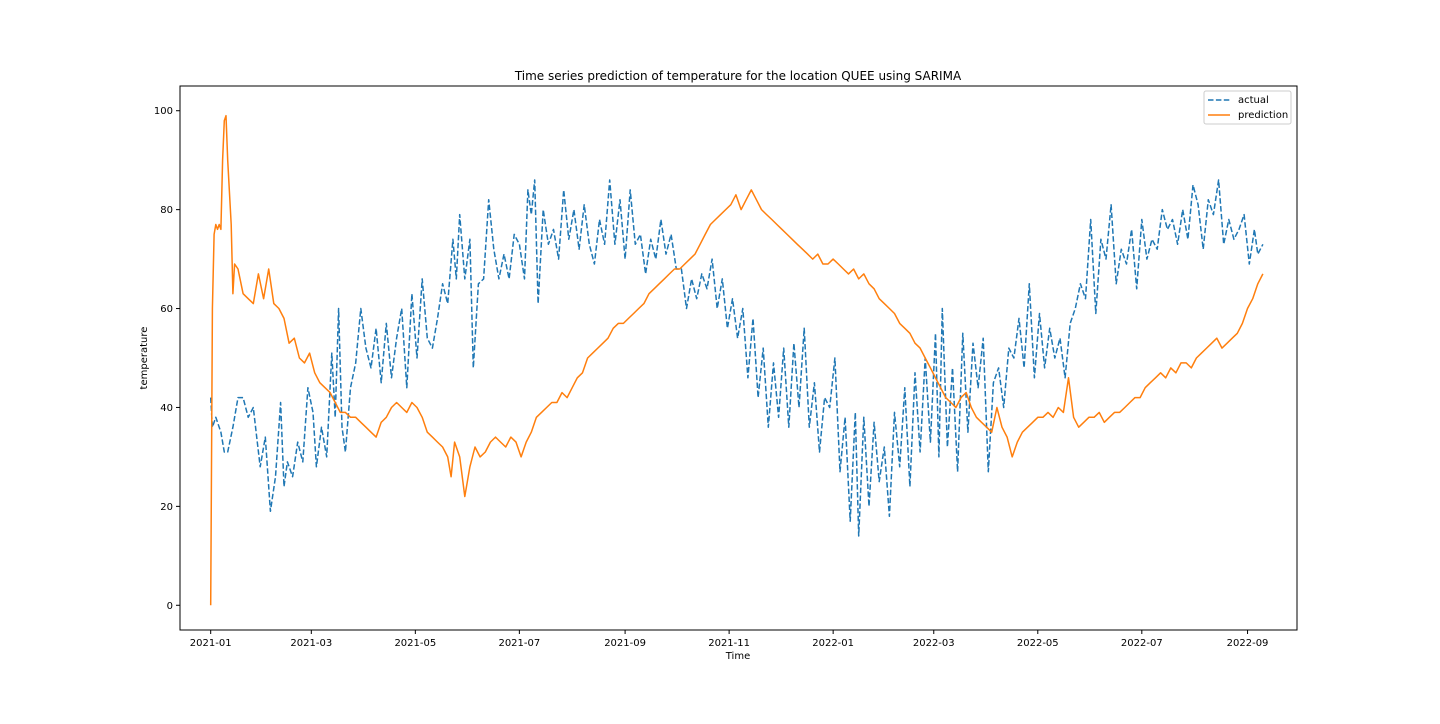  What do you see at coordinates (167, 359) in the screenshot?
I see `y-axis: 0 20 40 60 80 100` at bounding box center [167, 359].